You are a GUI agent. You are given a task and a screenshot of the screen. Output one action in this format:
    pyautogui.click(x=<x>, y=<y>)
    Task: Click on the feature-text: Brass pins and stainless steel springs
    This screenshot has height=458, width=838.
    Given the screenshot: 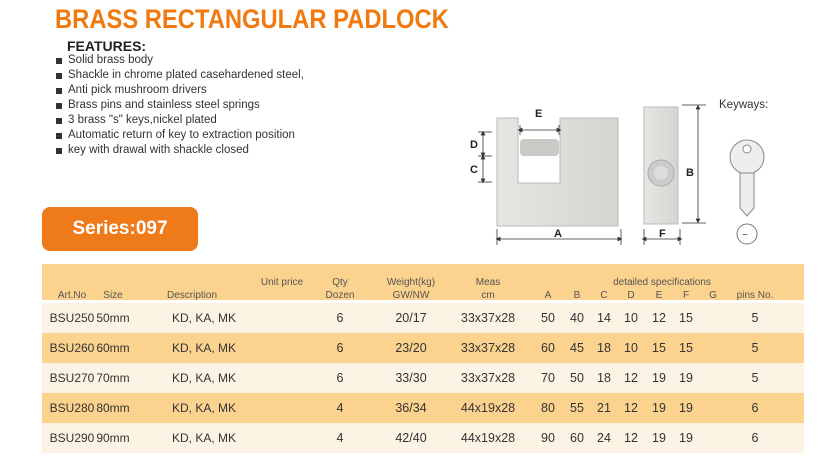 What is the action you would take?
    pyautogui.click(x=164, y=105)
    